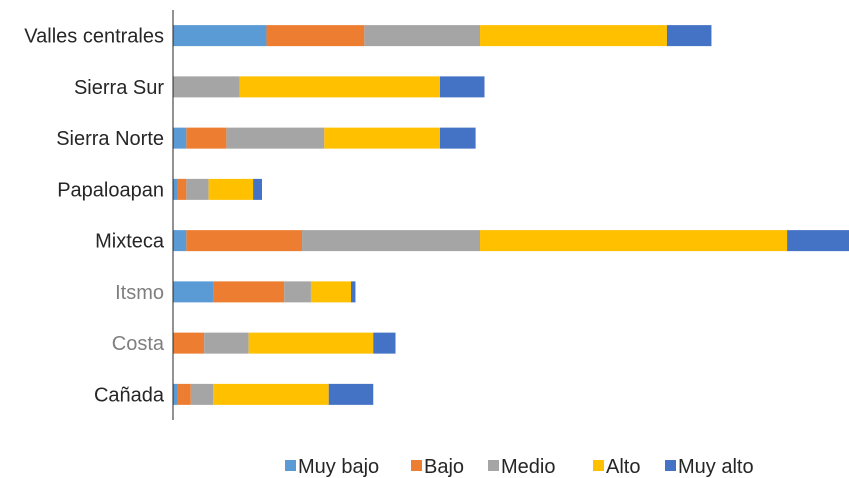 This screenshot has height=478, width=849. What do you see at coordinates (670, 465) in the screenshot?
I see `legend-swatch-muy-alto` at bounding box center [670, 465].